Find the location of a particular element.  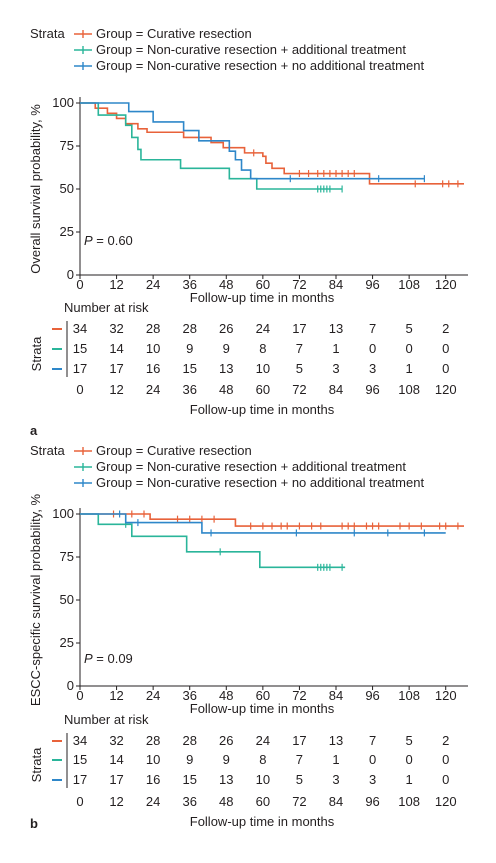

y-tick-label: 100 is located at coordinates (63, 513).